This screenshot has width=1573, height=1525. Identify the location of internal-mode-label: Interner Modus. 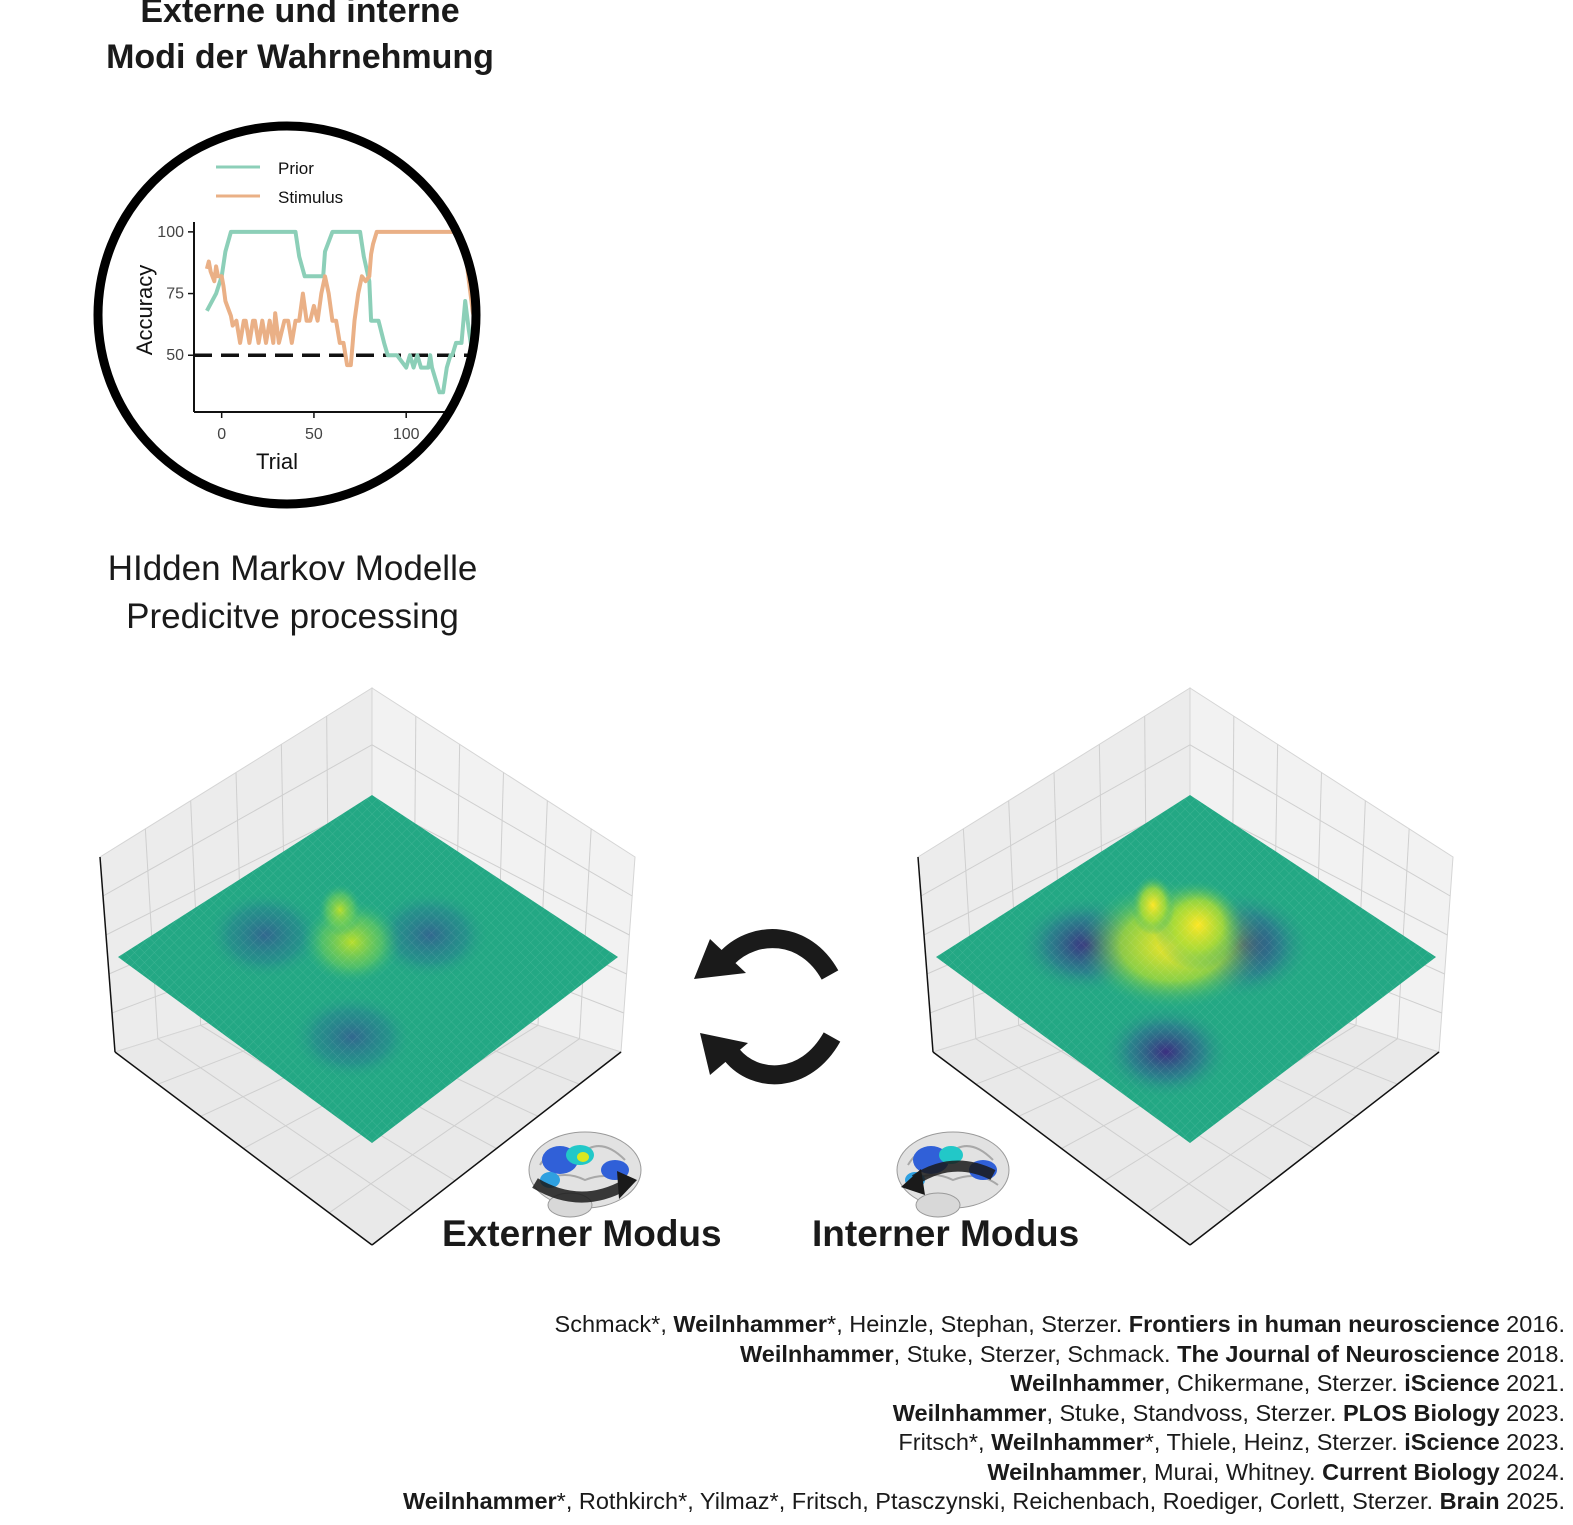
(946, 1233).